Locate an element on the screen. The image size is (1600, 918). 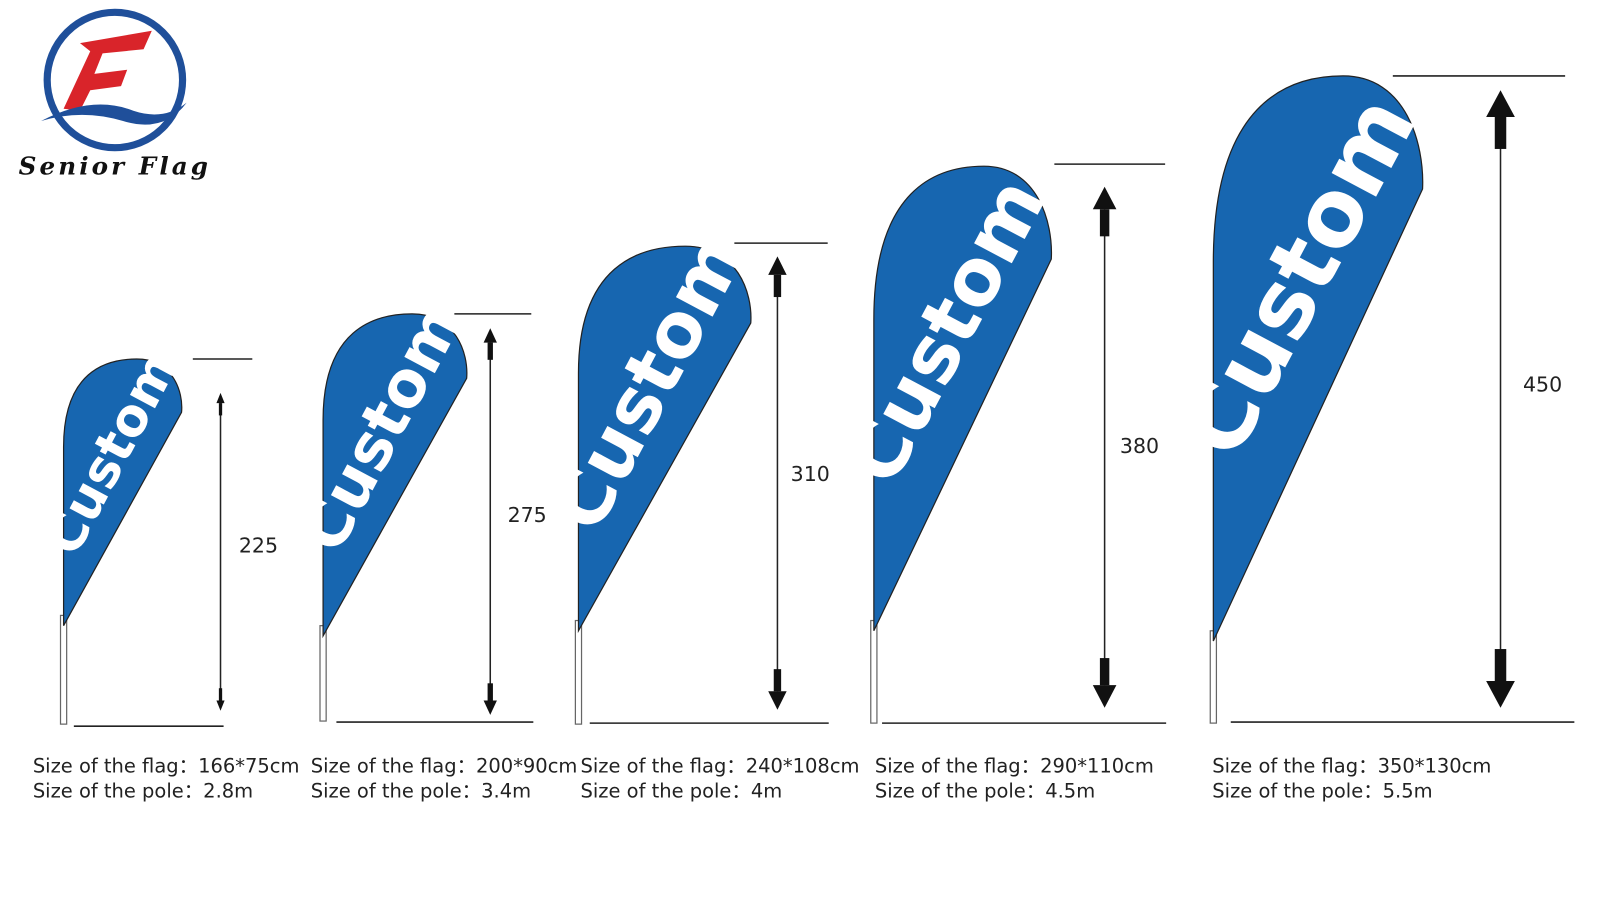
height-label: 380 is located at coordinates (1139, 446).